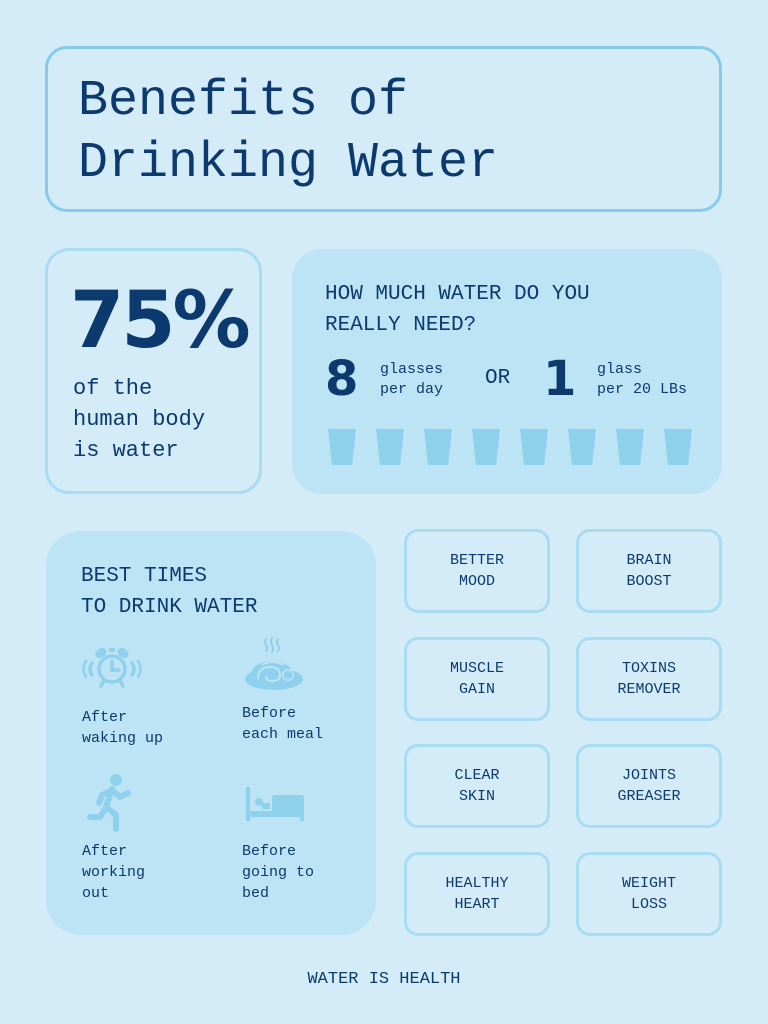 The height and width of the screenshot is (1024, 768). Describe the element at coordinates (139, 419) in the screenshot. I see `stat-description: of the human body is water` at that location.